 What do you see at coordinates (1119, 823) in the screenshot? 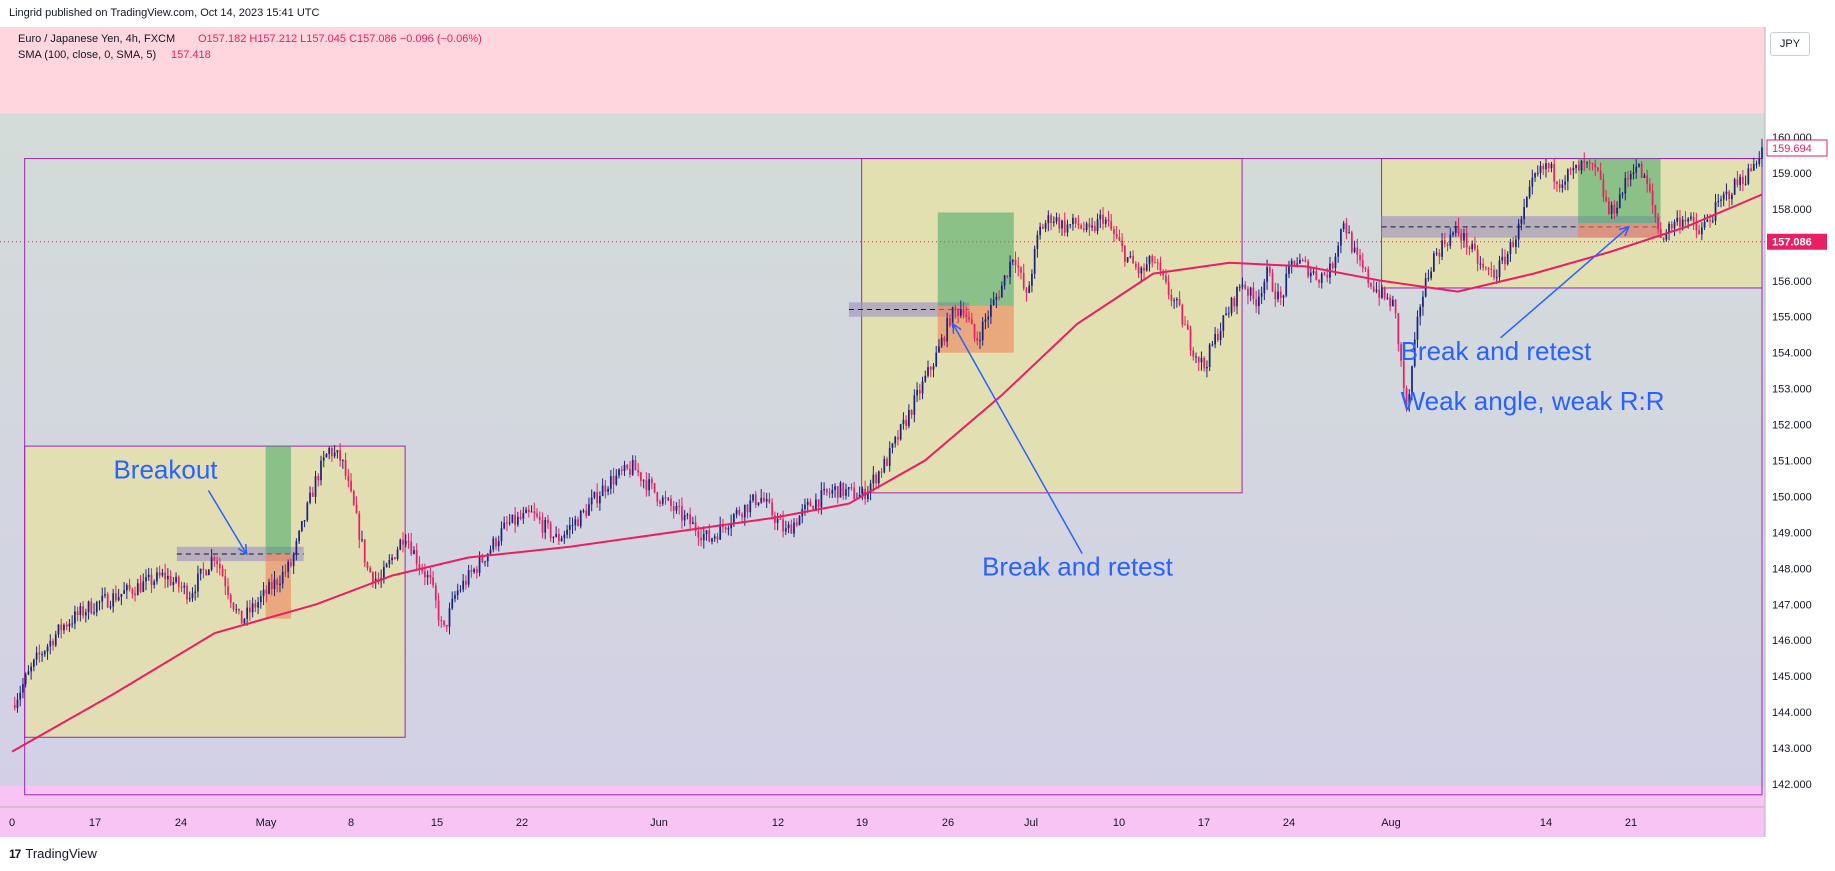
I see `x-tick-label: 10` at bounding box center [1119, 823].